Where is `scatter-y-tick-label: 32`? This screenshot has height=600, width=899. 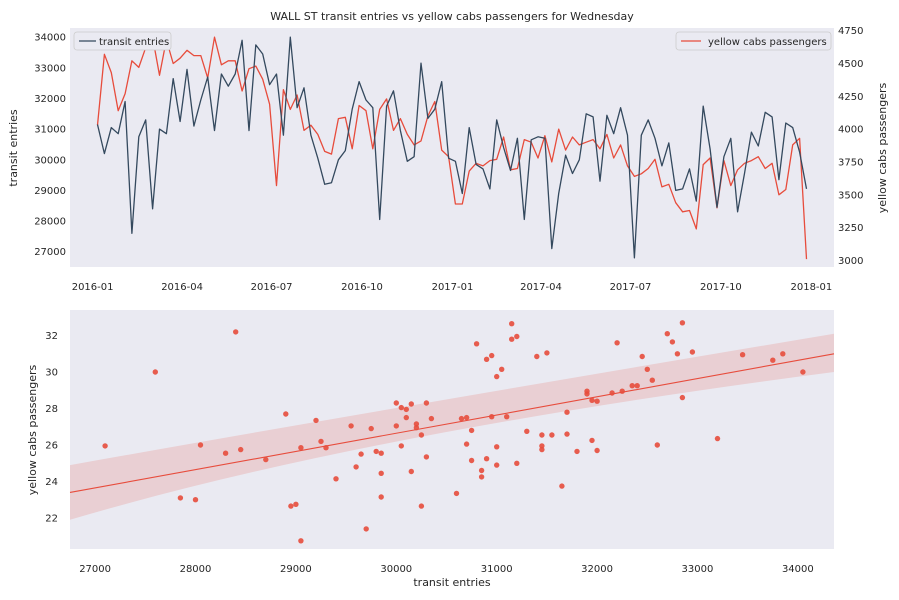
scatter-y-tick-label: 32 is located at coordinates (51, 336).